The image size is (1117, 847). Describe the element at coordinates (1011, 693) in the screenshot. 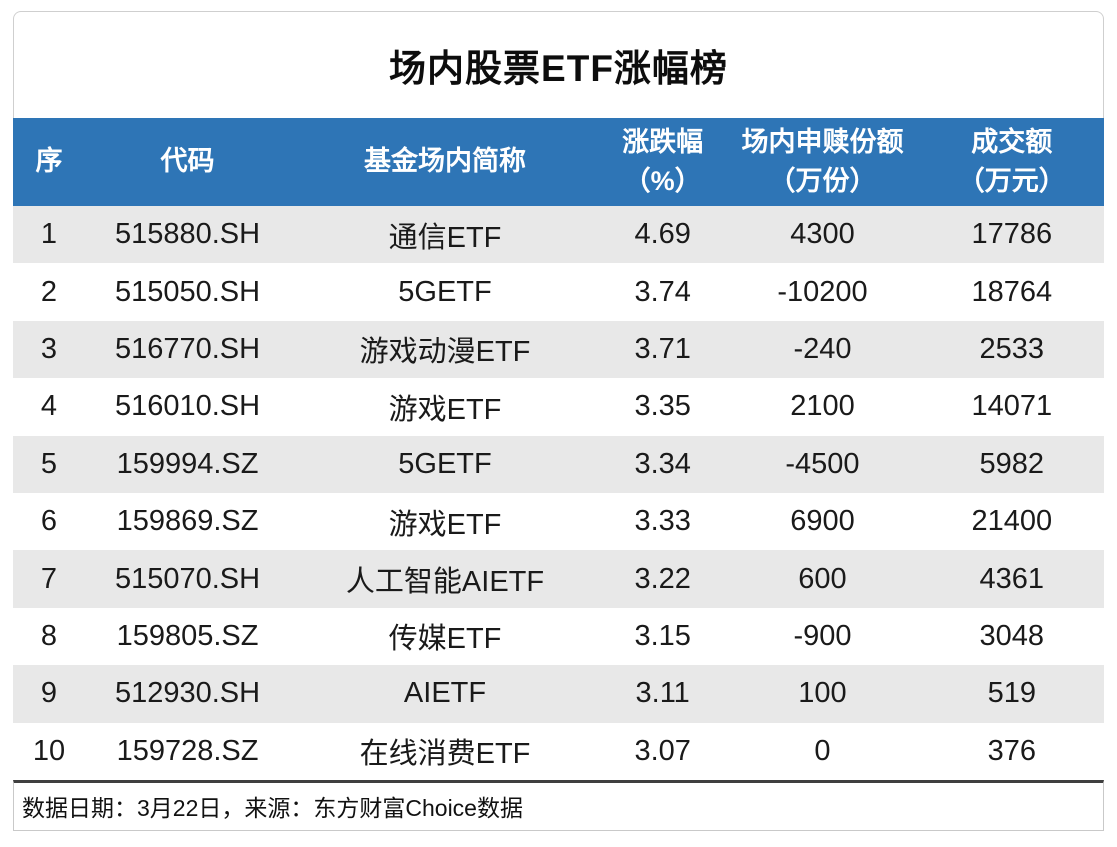

I see `cell-turnover_10k: 519` at that location.